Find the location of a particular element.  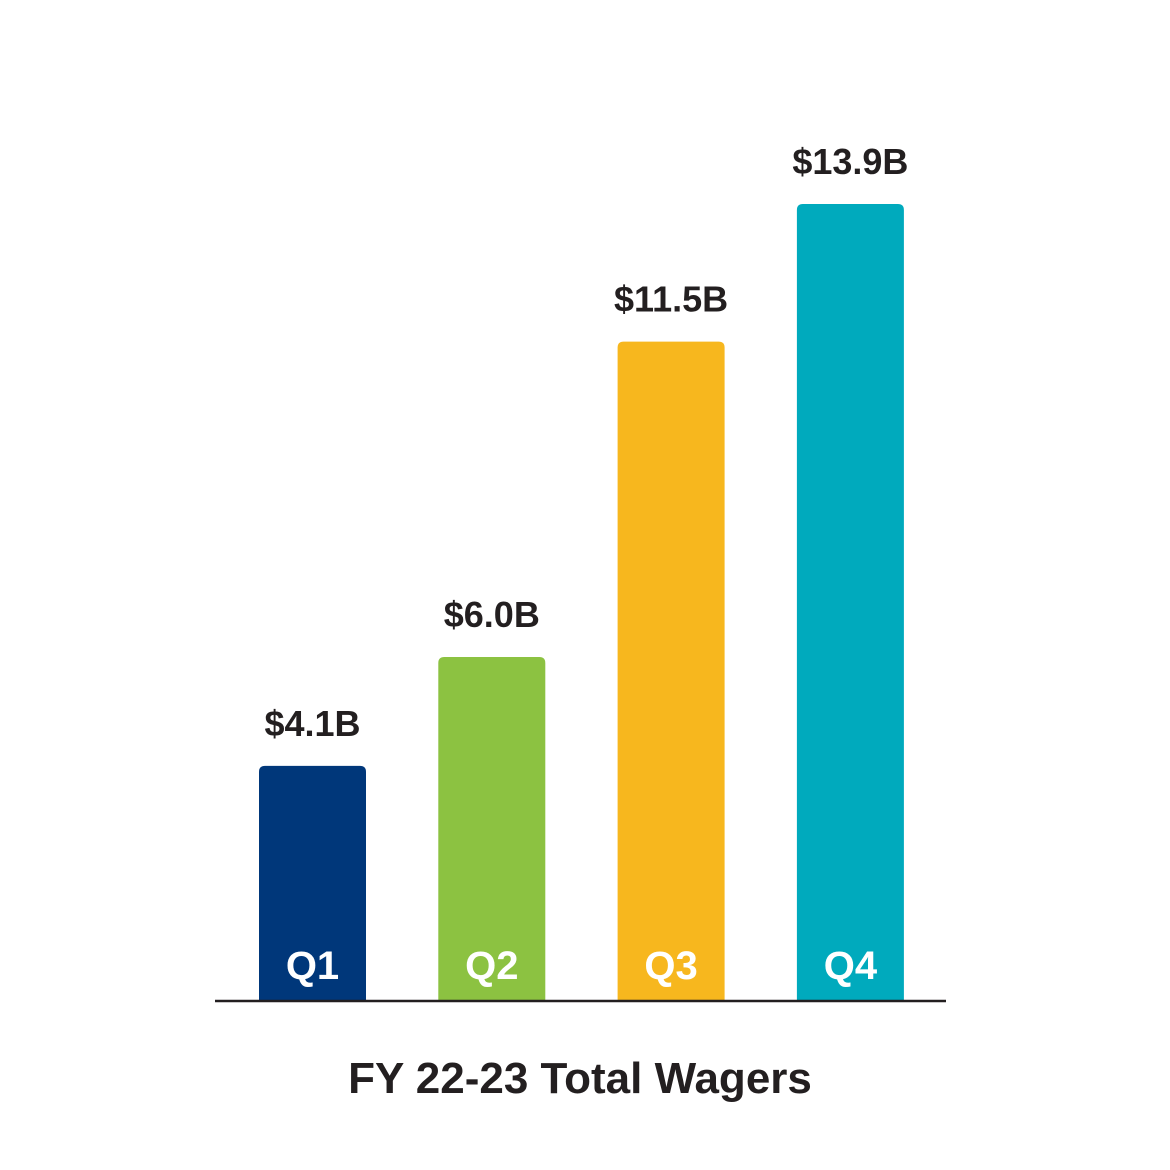

bar-q1 is located at coordinates (312, 883).